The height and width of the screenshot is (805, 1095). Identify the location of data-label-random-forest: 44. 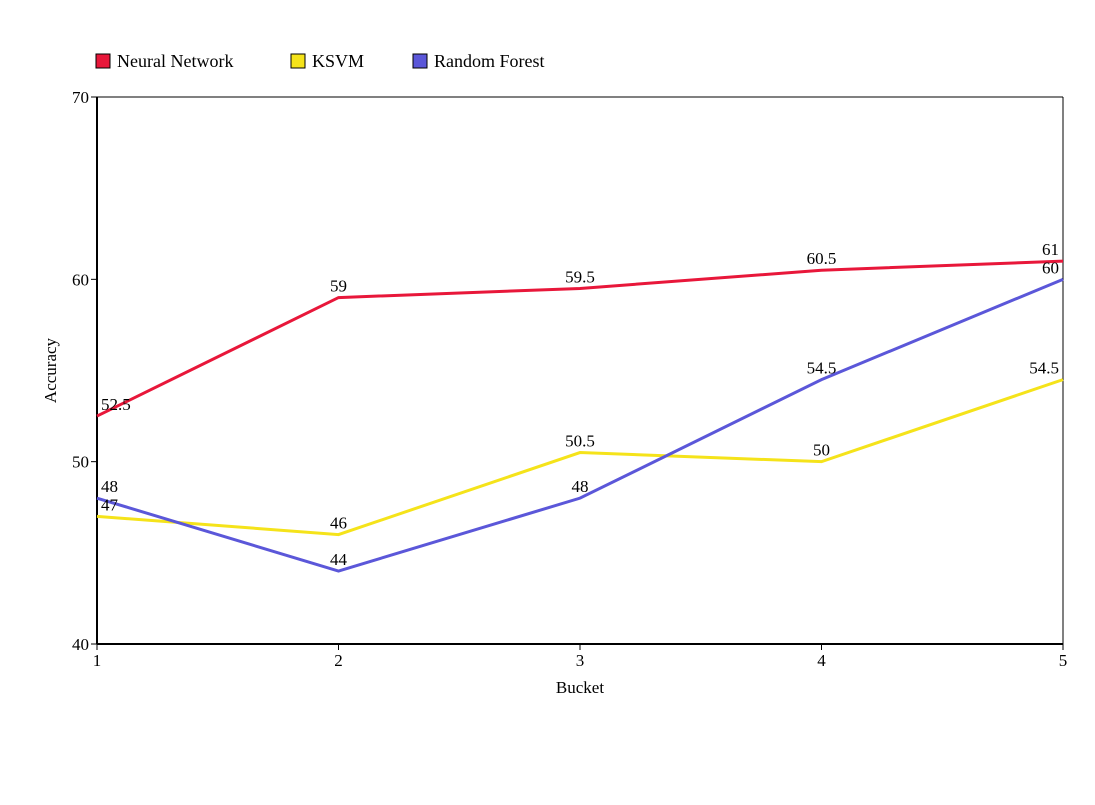
(339, 559).